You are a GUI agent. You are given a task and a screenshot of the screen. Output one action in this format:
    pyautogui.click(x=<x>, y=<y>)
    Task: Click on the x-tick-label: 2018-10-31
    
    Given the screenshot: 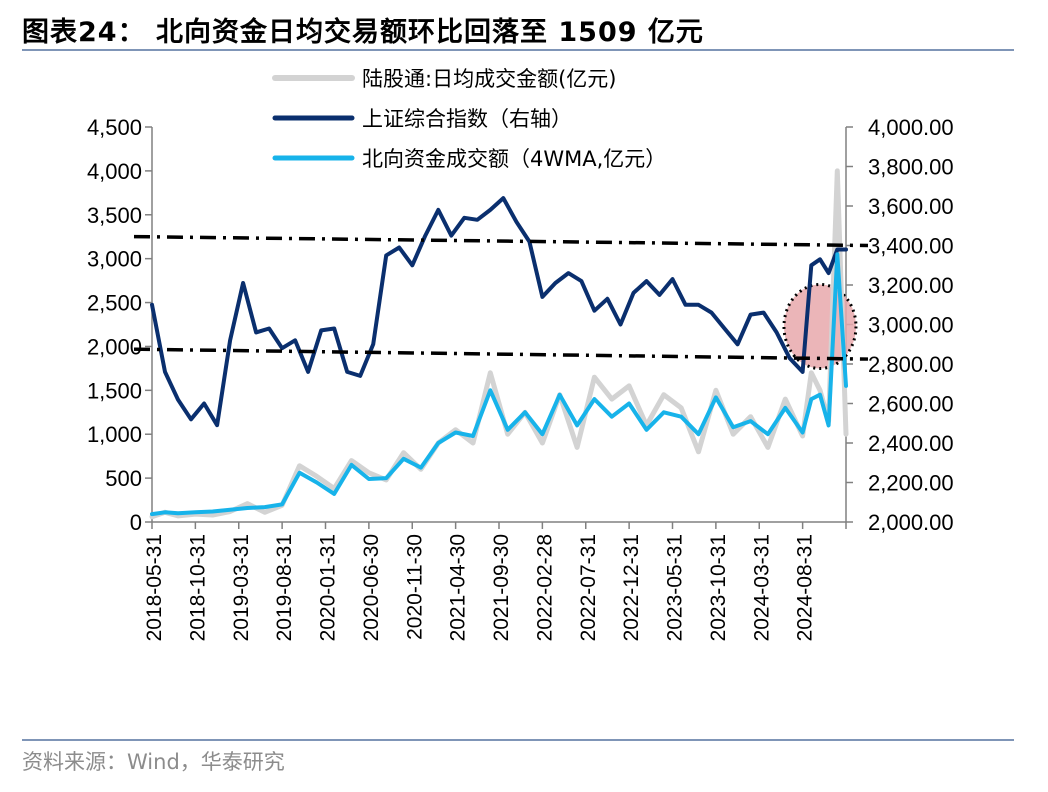 What is the action you would take?
    pyautogui.click(x=197, y=587)
    